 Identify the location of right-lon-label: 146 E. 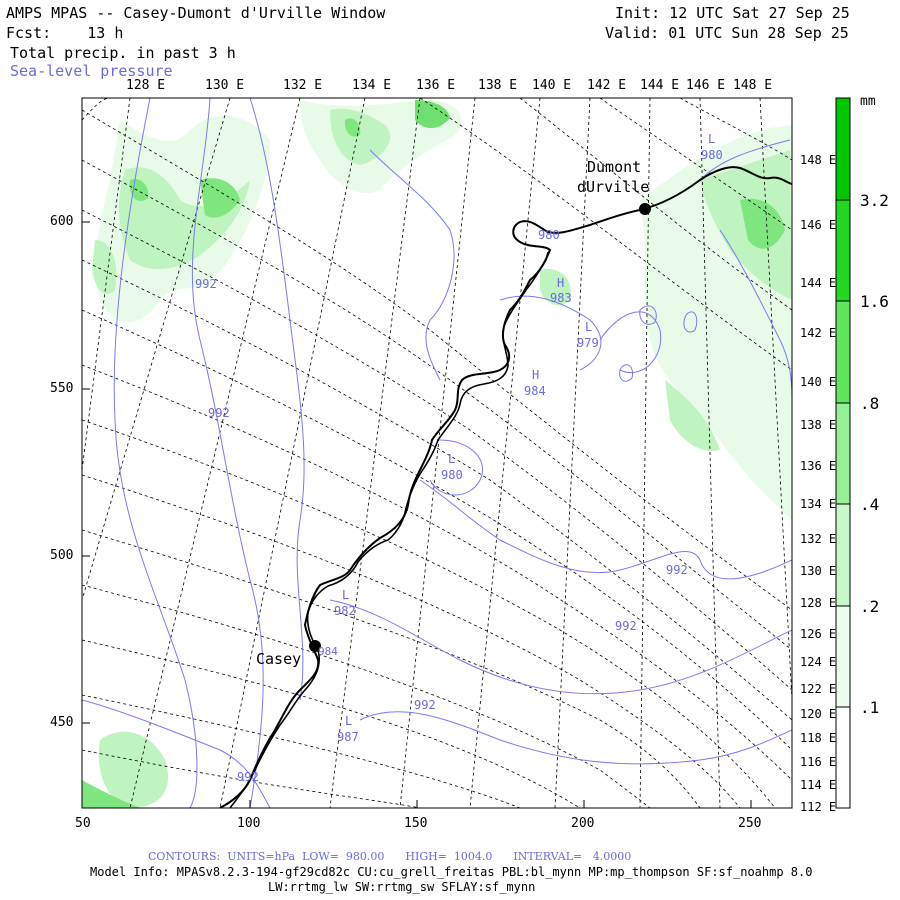
(818, 225).